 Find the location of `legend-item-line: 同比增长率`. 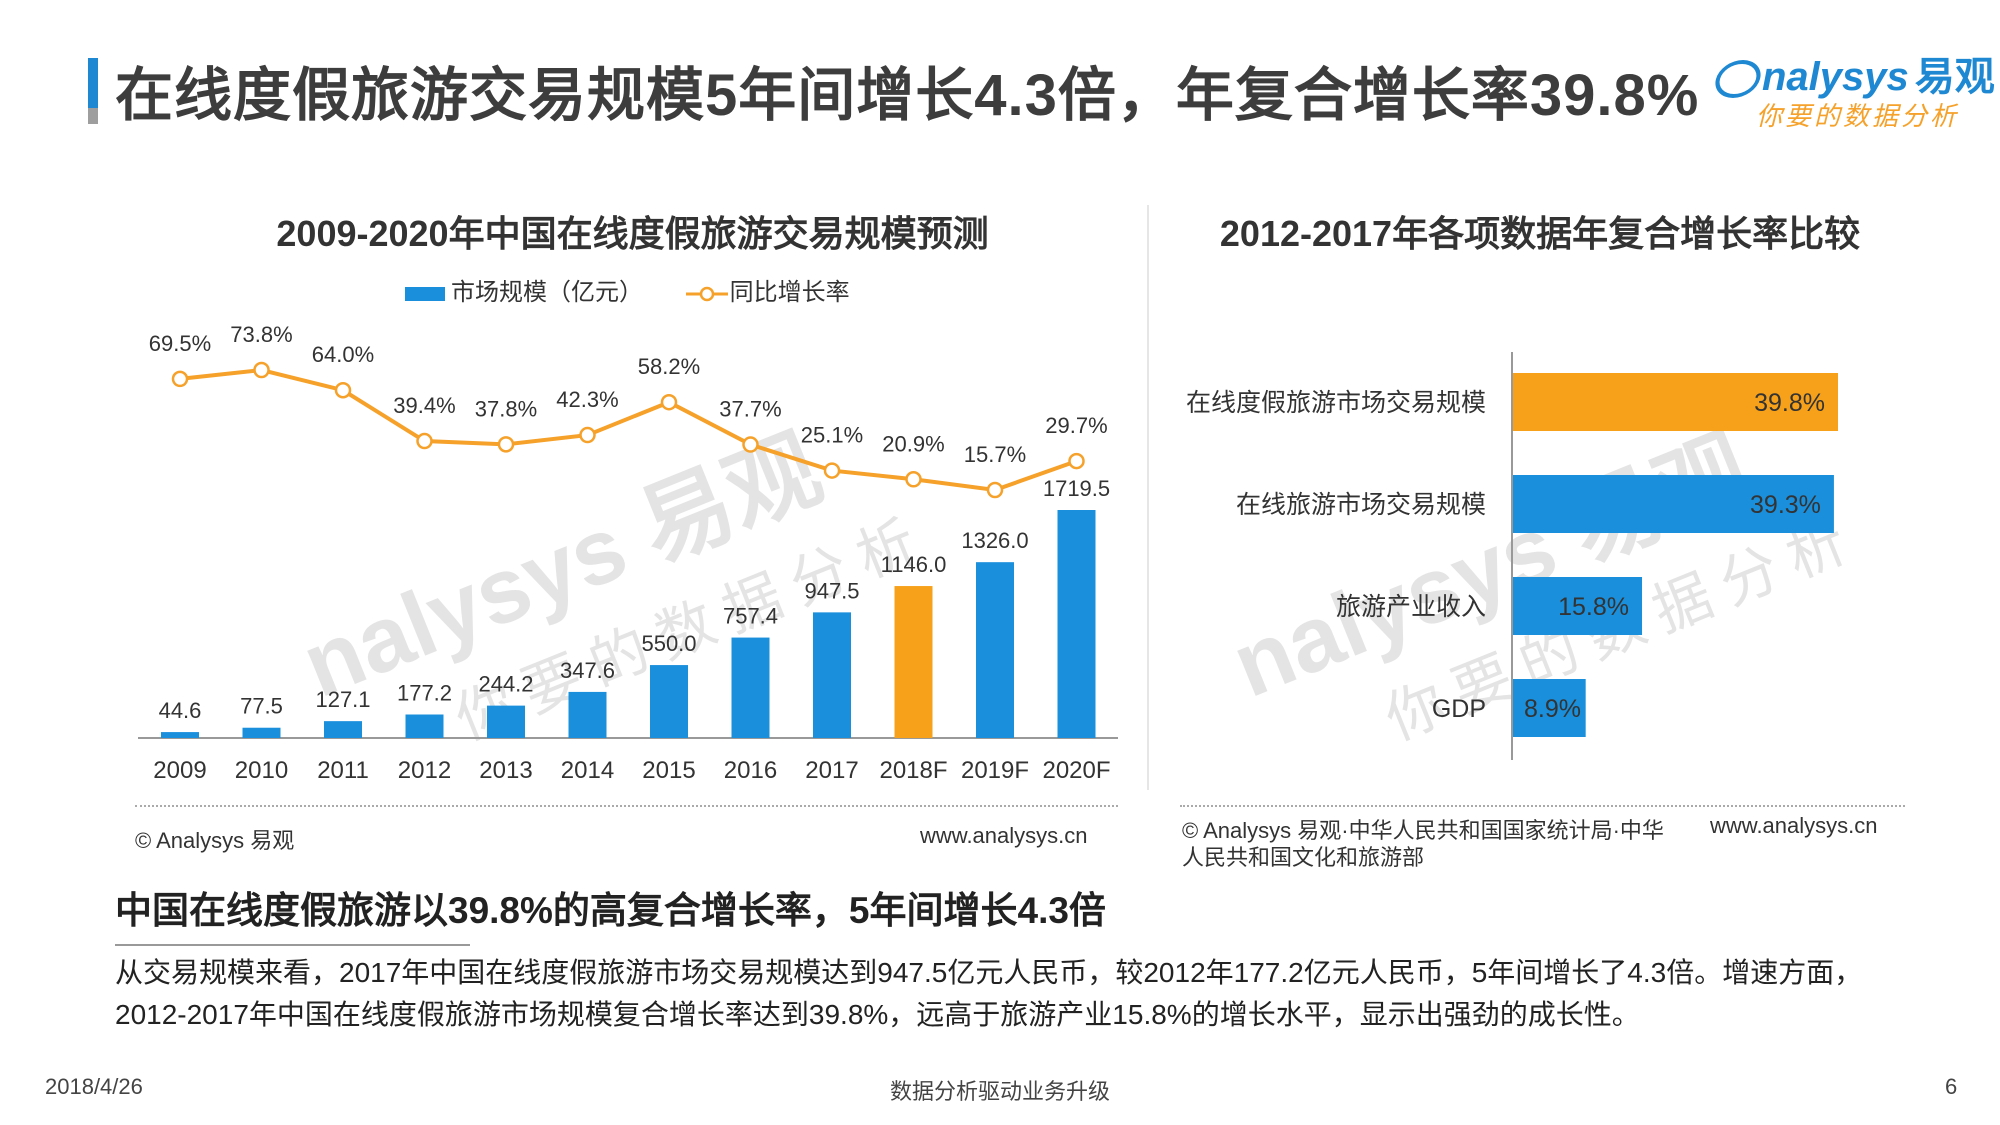

legend-item-line: 同比增长率 is located at coordinates (767, 289).